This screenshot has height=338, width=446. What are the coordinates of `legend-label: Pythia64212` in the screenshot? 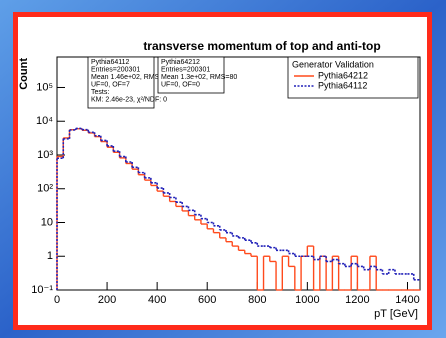 It's located at (343, 75).